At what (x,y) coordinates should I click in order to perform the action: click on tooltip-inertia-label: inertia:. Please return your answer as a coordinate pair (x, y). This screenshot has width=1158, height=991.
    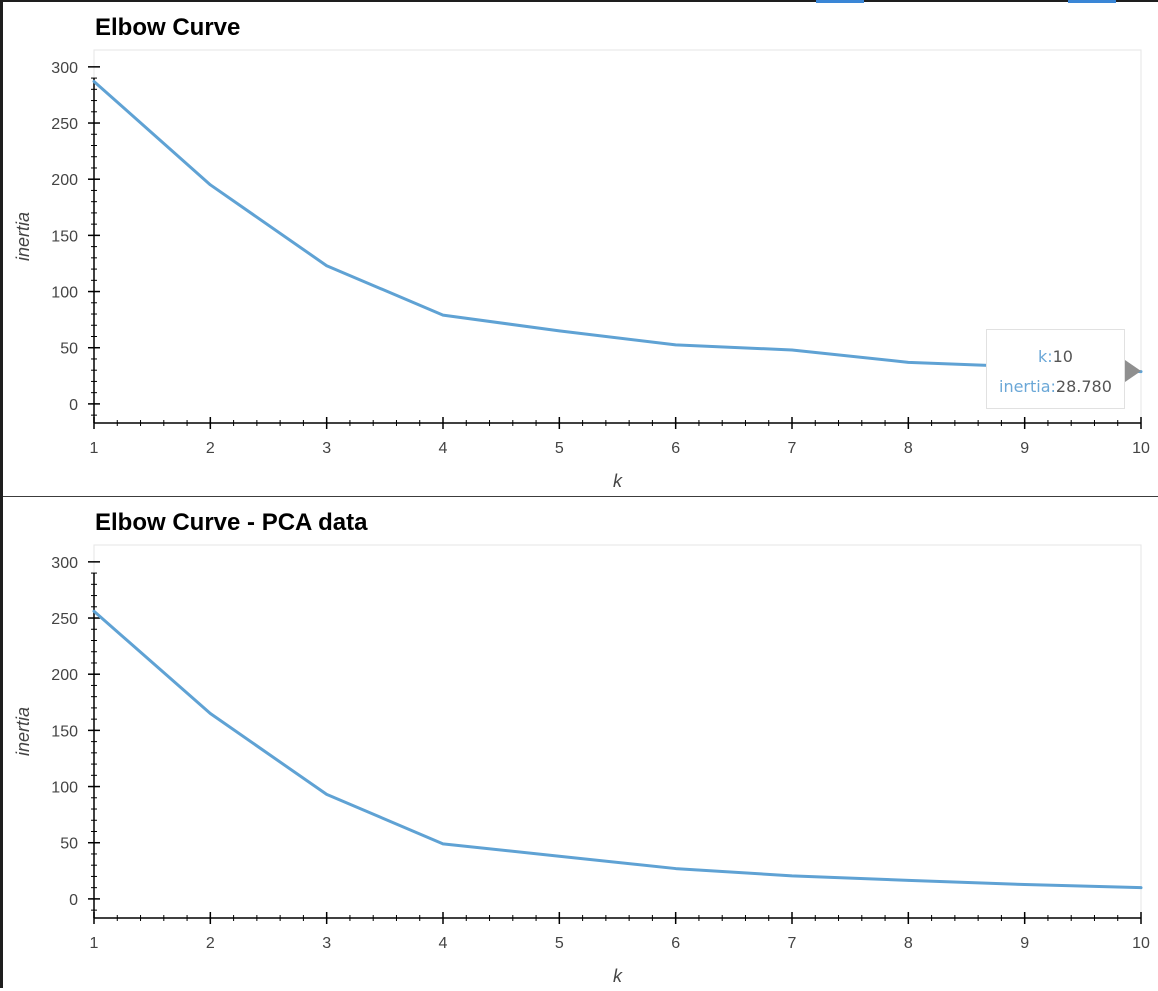
    Looking at the image, I should click on (1027, 386).